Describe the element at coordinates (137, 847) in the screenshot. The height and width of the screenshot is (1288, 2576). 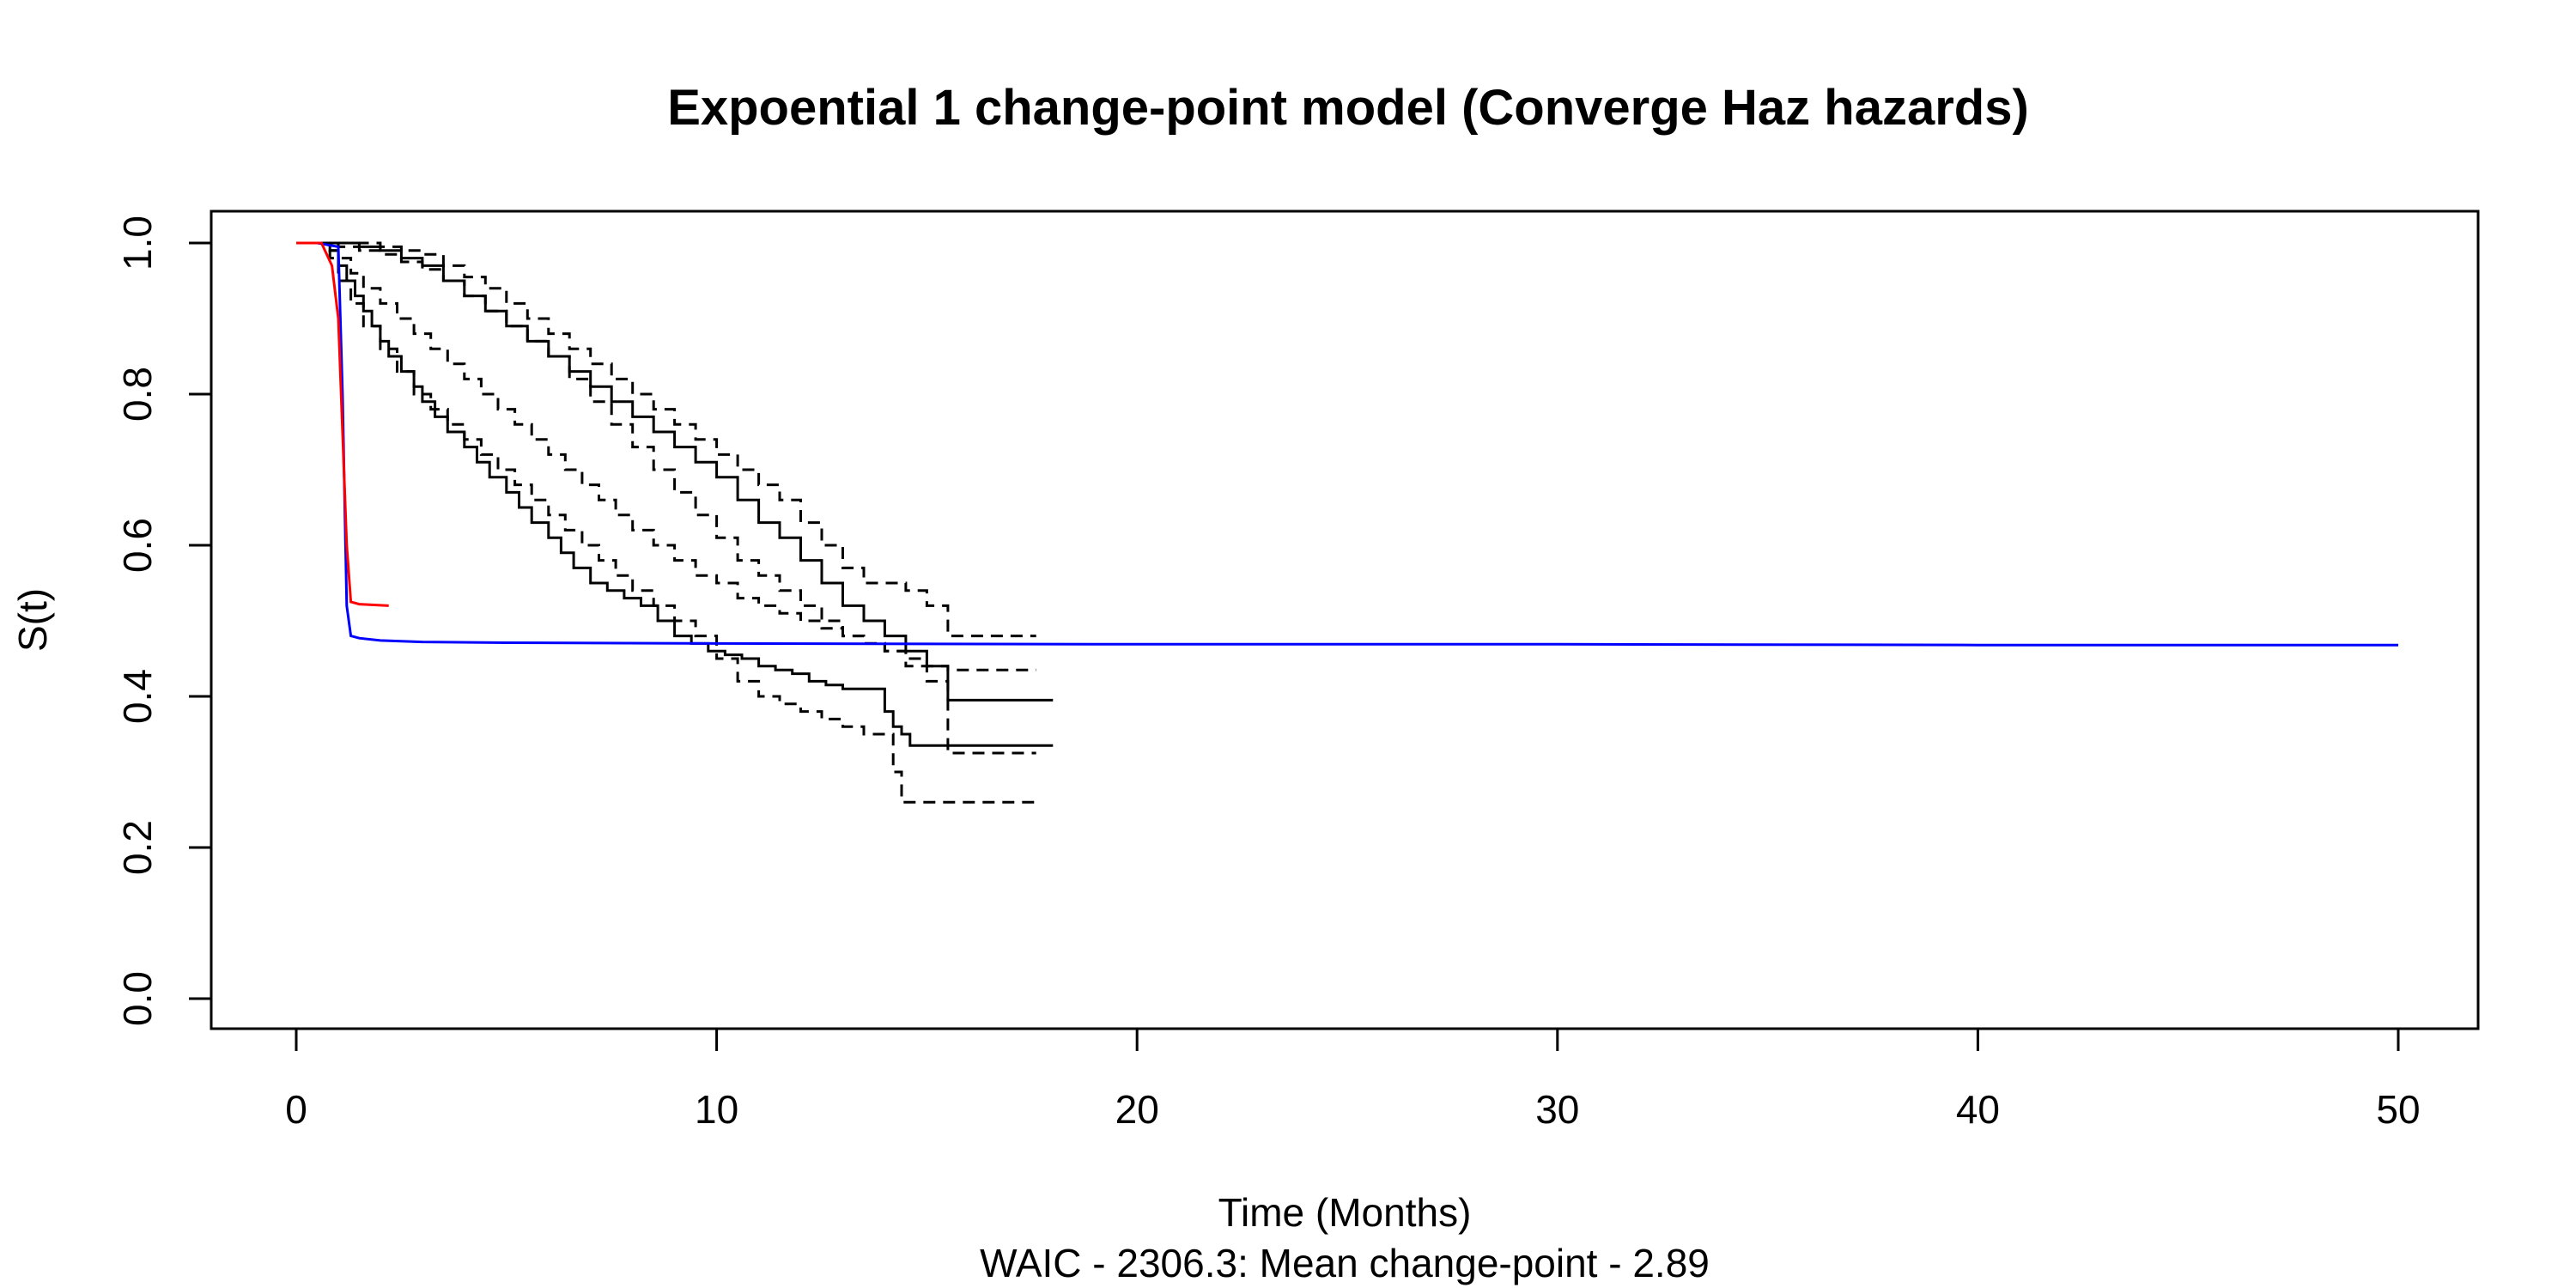
I see `y-tick-label: 0.2` at that location.